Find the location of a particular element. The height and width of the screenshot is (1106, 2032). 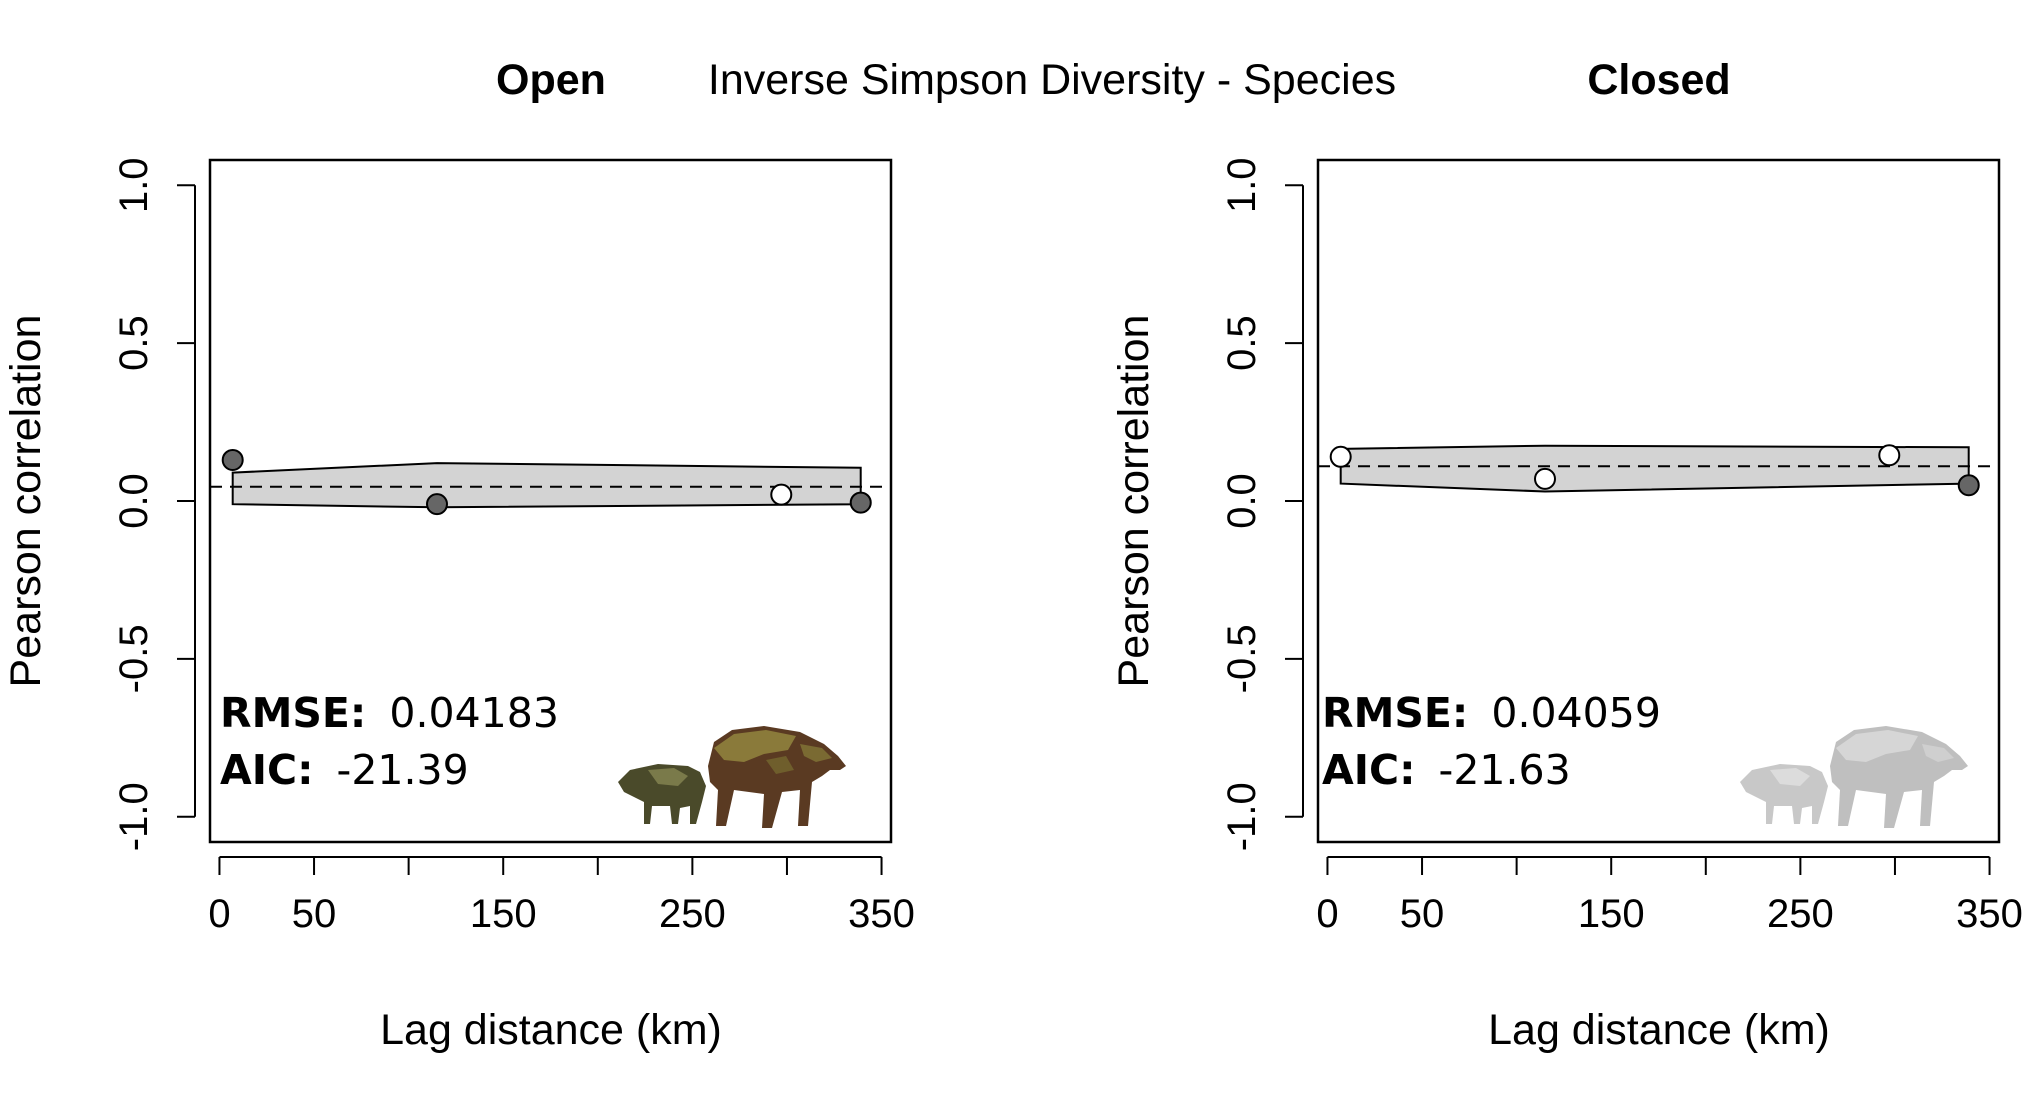

aic-stat: AIC: -21.63 is located at coordinates (1446, 770).